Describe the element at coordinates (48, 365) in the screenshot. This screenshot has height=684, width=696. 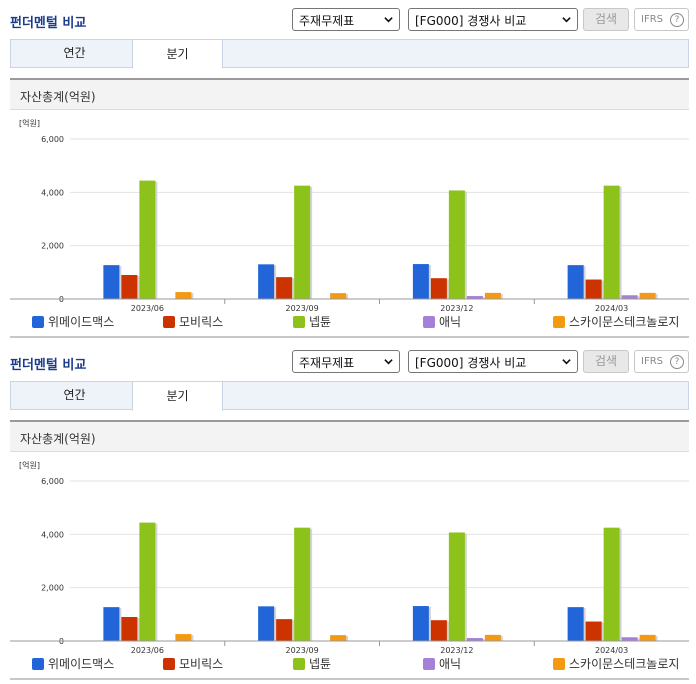
I see `panel-title: 펀더멘털 비교` at that location.